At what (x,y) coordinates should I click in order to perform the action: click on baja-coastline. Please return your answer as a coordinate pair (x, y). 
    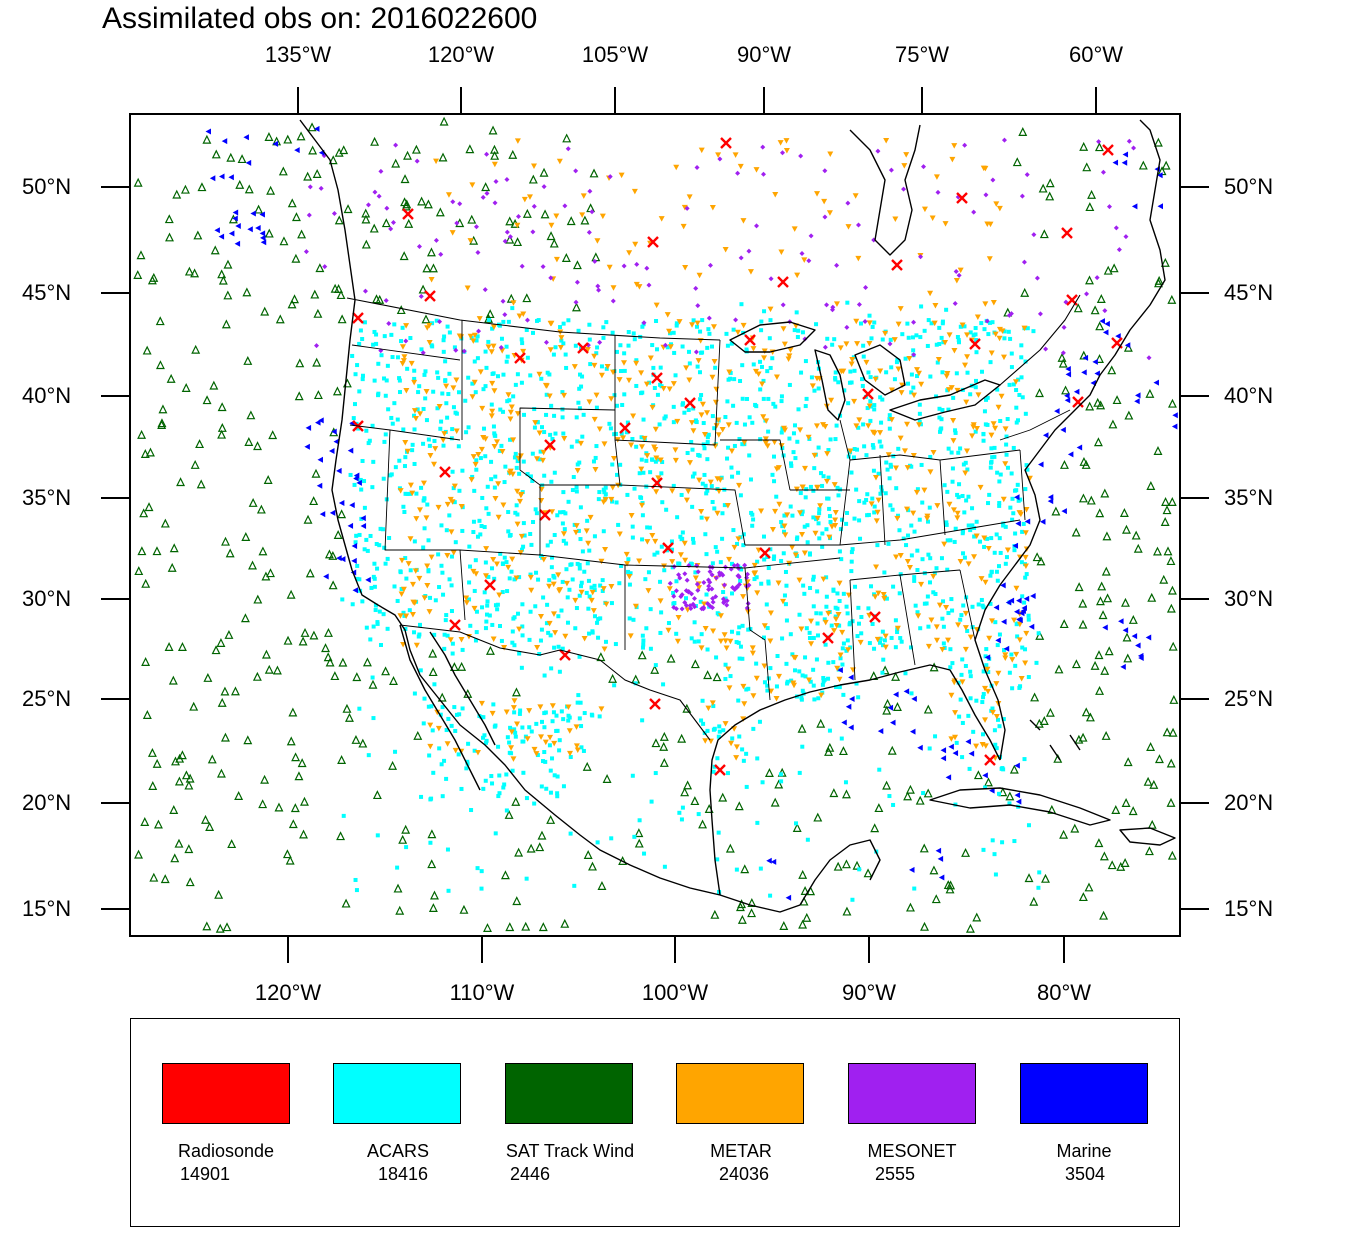
    Looking at the image, I should click on (447, 707).